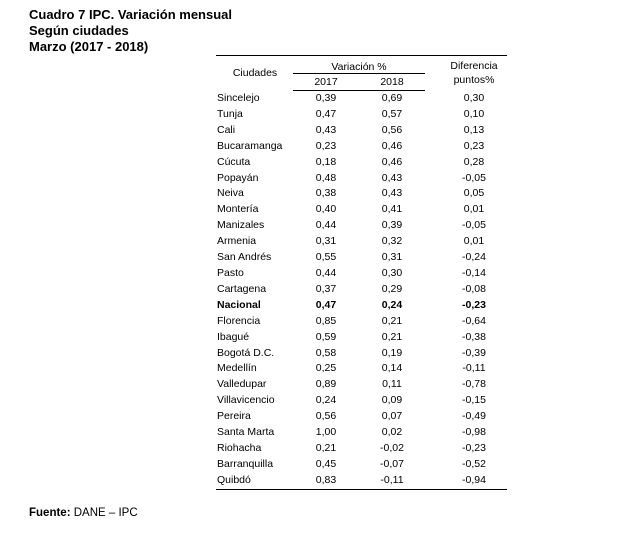 This screenshot has height=533, width=635. What do you see at coordinates (392, 193) in the screenshot?
I see `value-2018-cell: 0,43` at bounding box center [392, 193].